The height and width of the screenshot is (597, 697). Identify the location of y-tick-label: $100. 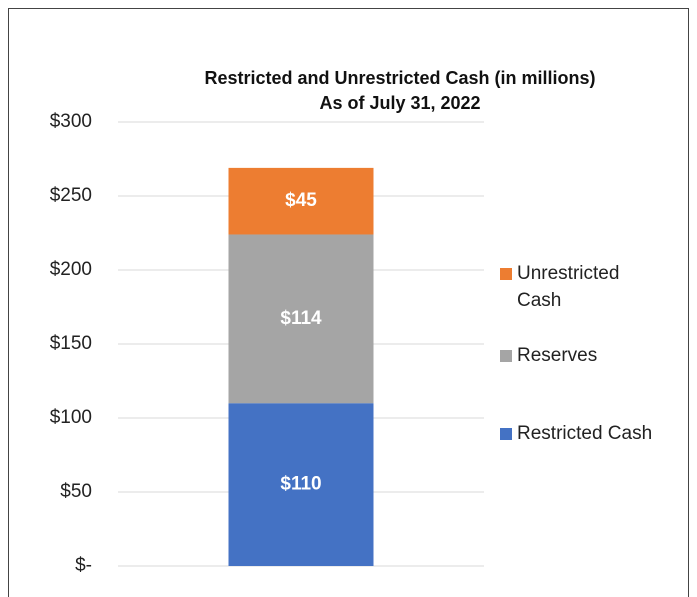
(71, 417).